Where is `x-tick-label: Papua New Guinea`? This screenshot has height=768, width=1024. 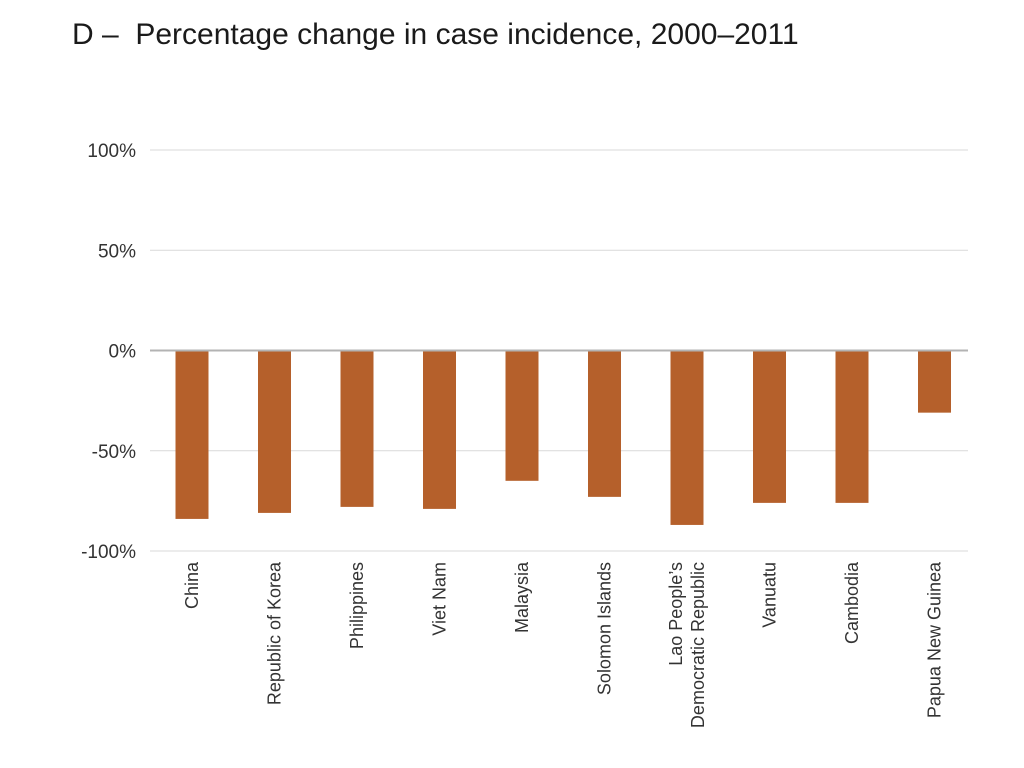
x-tick-label: Papua New Guinea is located at coordinates (935, 639).